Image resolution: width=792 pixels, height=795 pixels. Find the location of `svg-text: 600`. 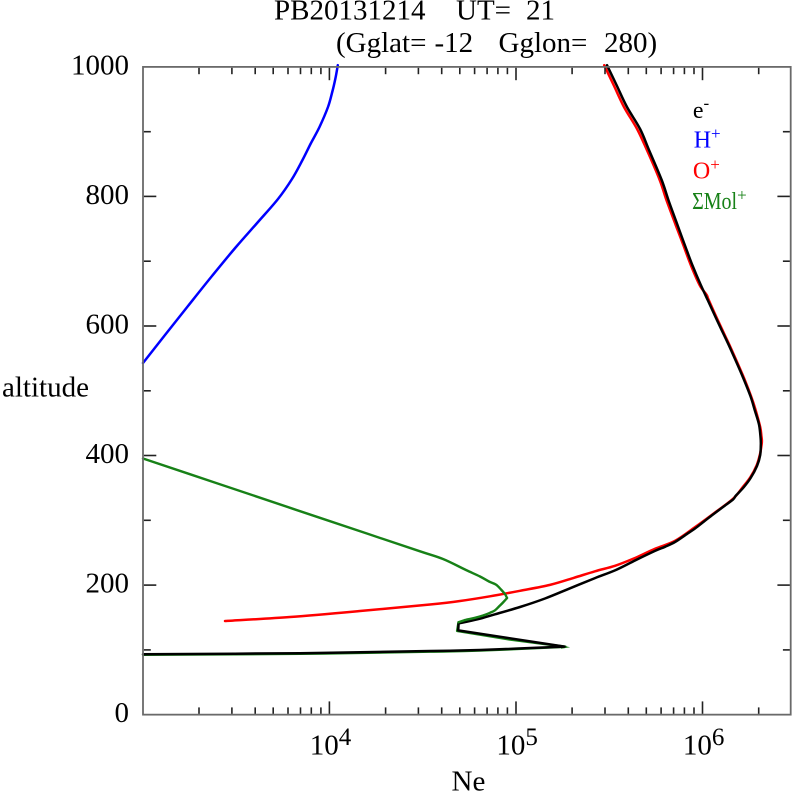

svg-text: 600 is located at coordinates (108, 325).